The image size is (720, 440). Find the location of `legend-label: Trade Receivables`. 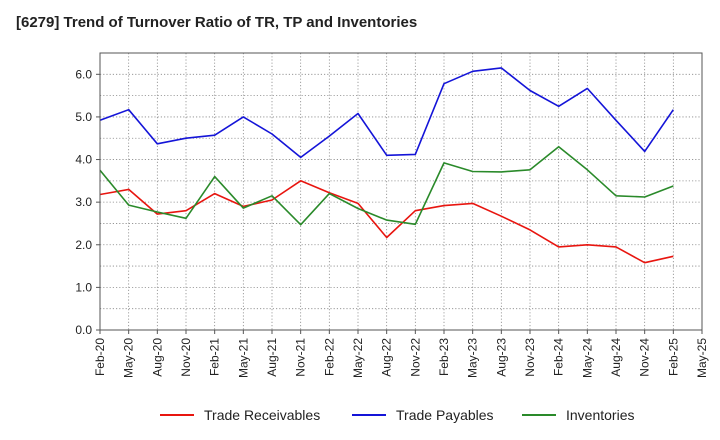

legend-label: Trade Receivables is located at coordinates (262, 415).